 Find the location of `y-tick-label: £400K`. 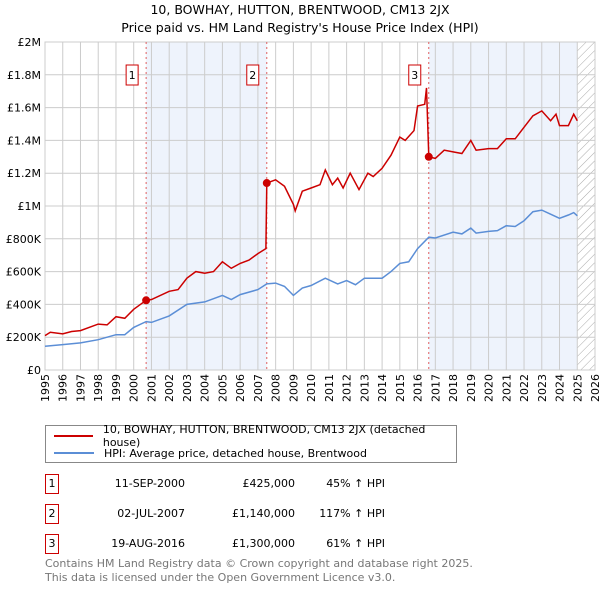

y-tick-label: £400K is located at coordinates (24, 304).